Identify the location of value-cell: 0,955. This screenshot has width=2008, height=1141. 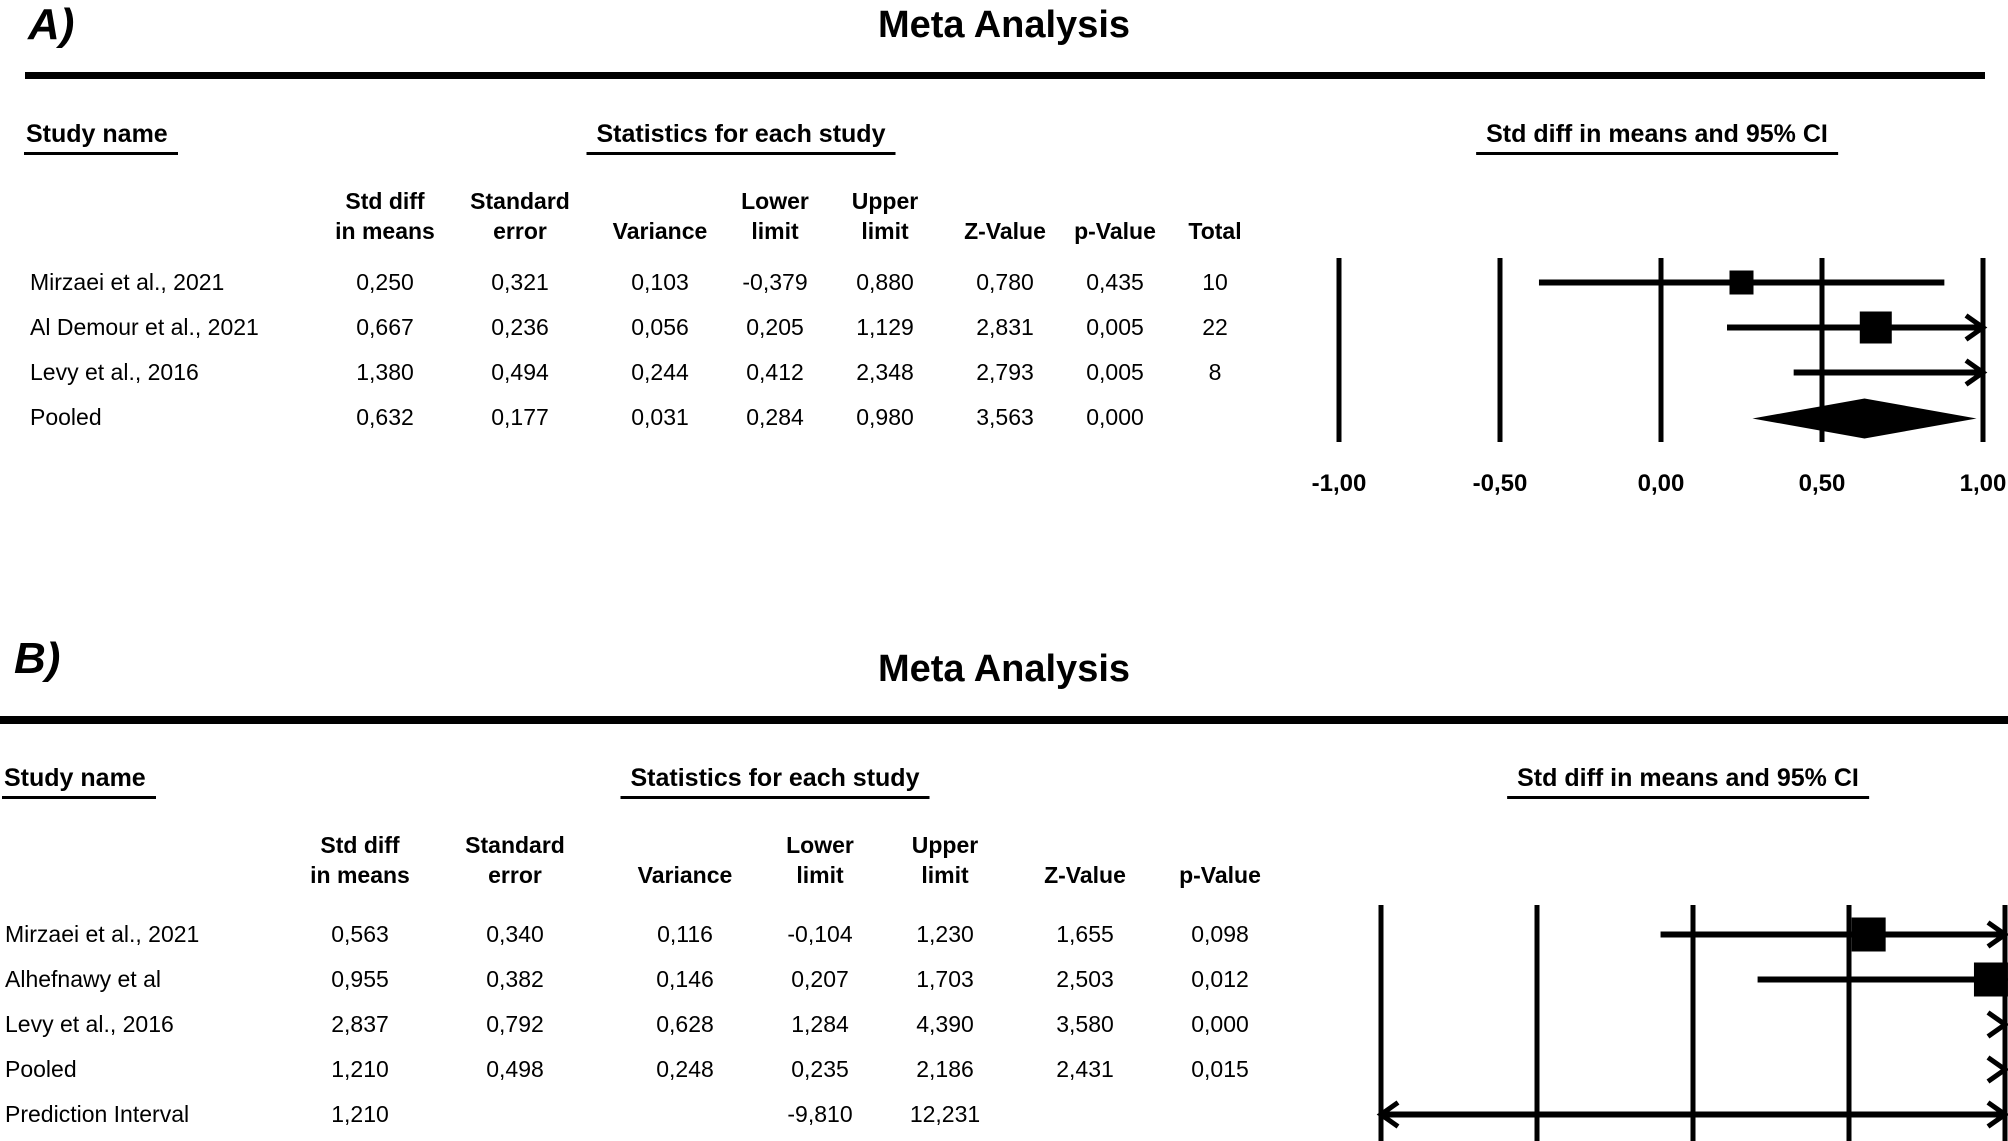
(360, 979).